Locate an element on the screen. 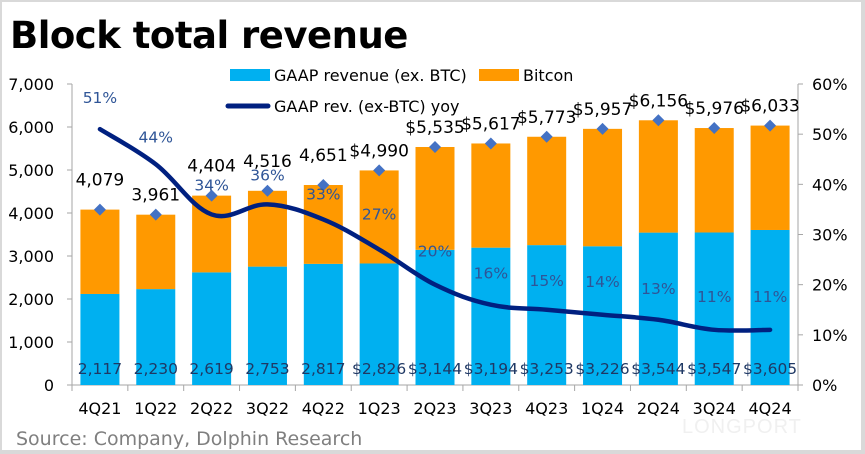  left-axis-tick-label: 5,000 is located at coordinates (31, 170).